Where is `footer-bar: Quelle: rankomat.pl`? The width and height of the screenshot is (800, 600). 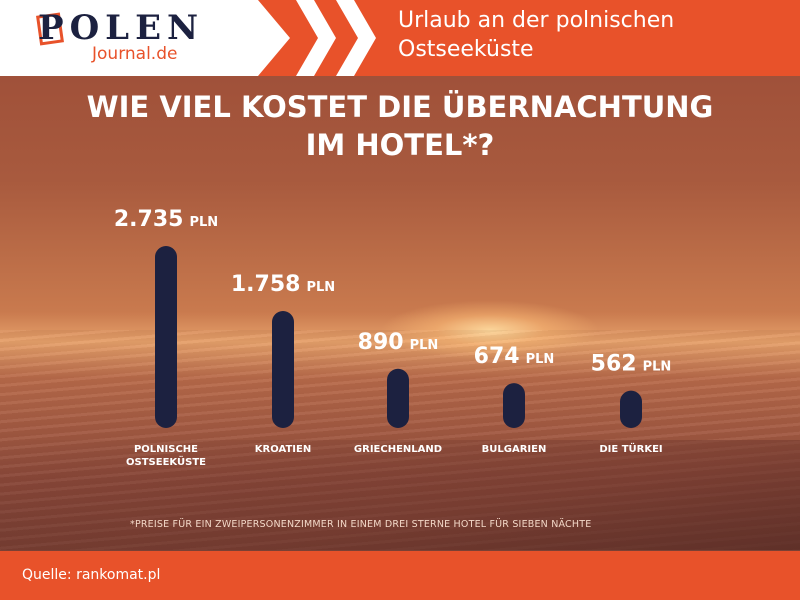
footer-bar: Quelle: rankomat.pl is located at coordinates (400, 575).